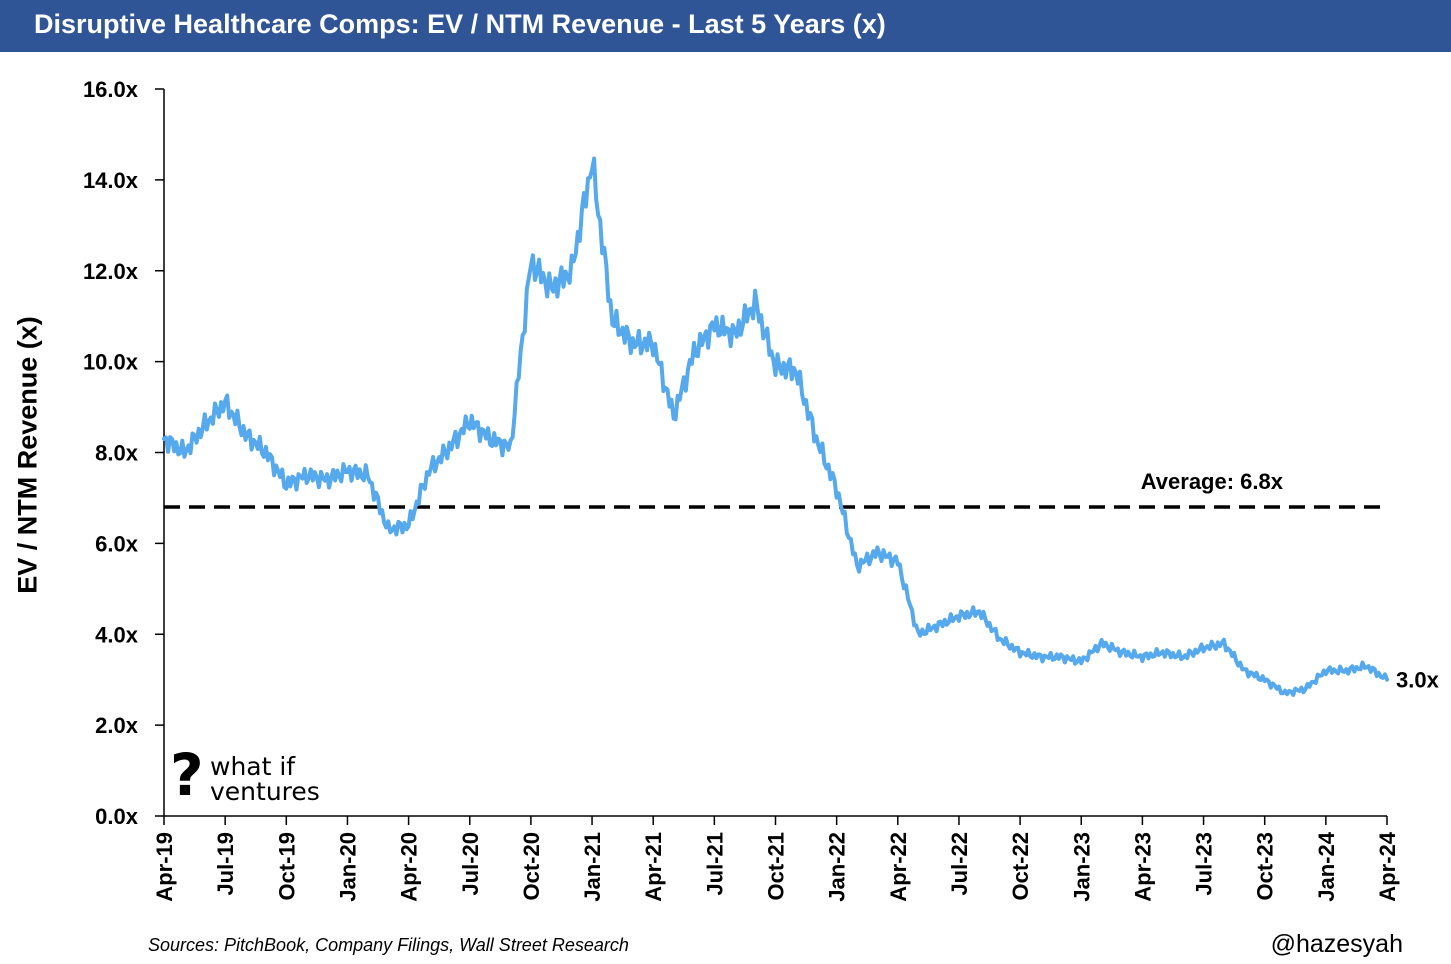 The image size is (1451, 964). Describe the element at coordinates (225, 864) in the screenshot. I see `x-tick-label: Jul-19` at that location.